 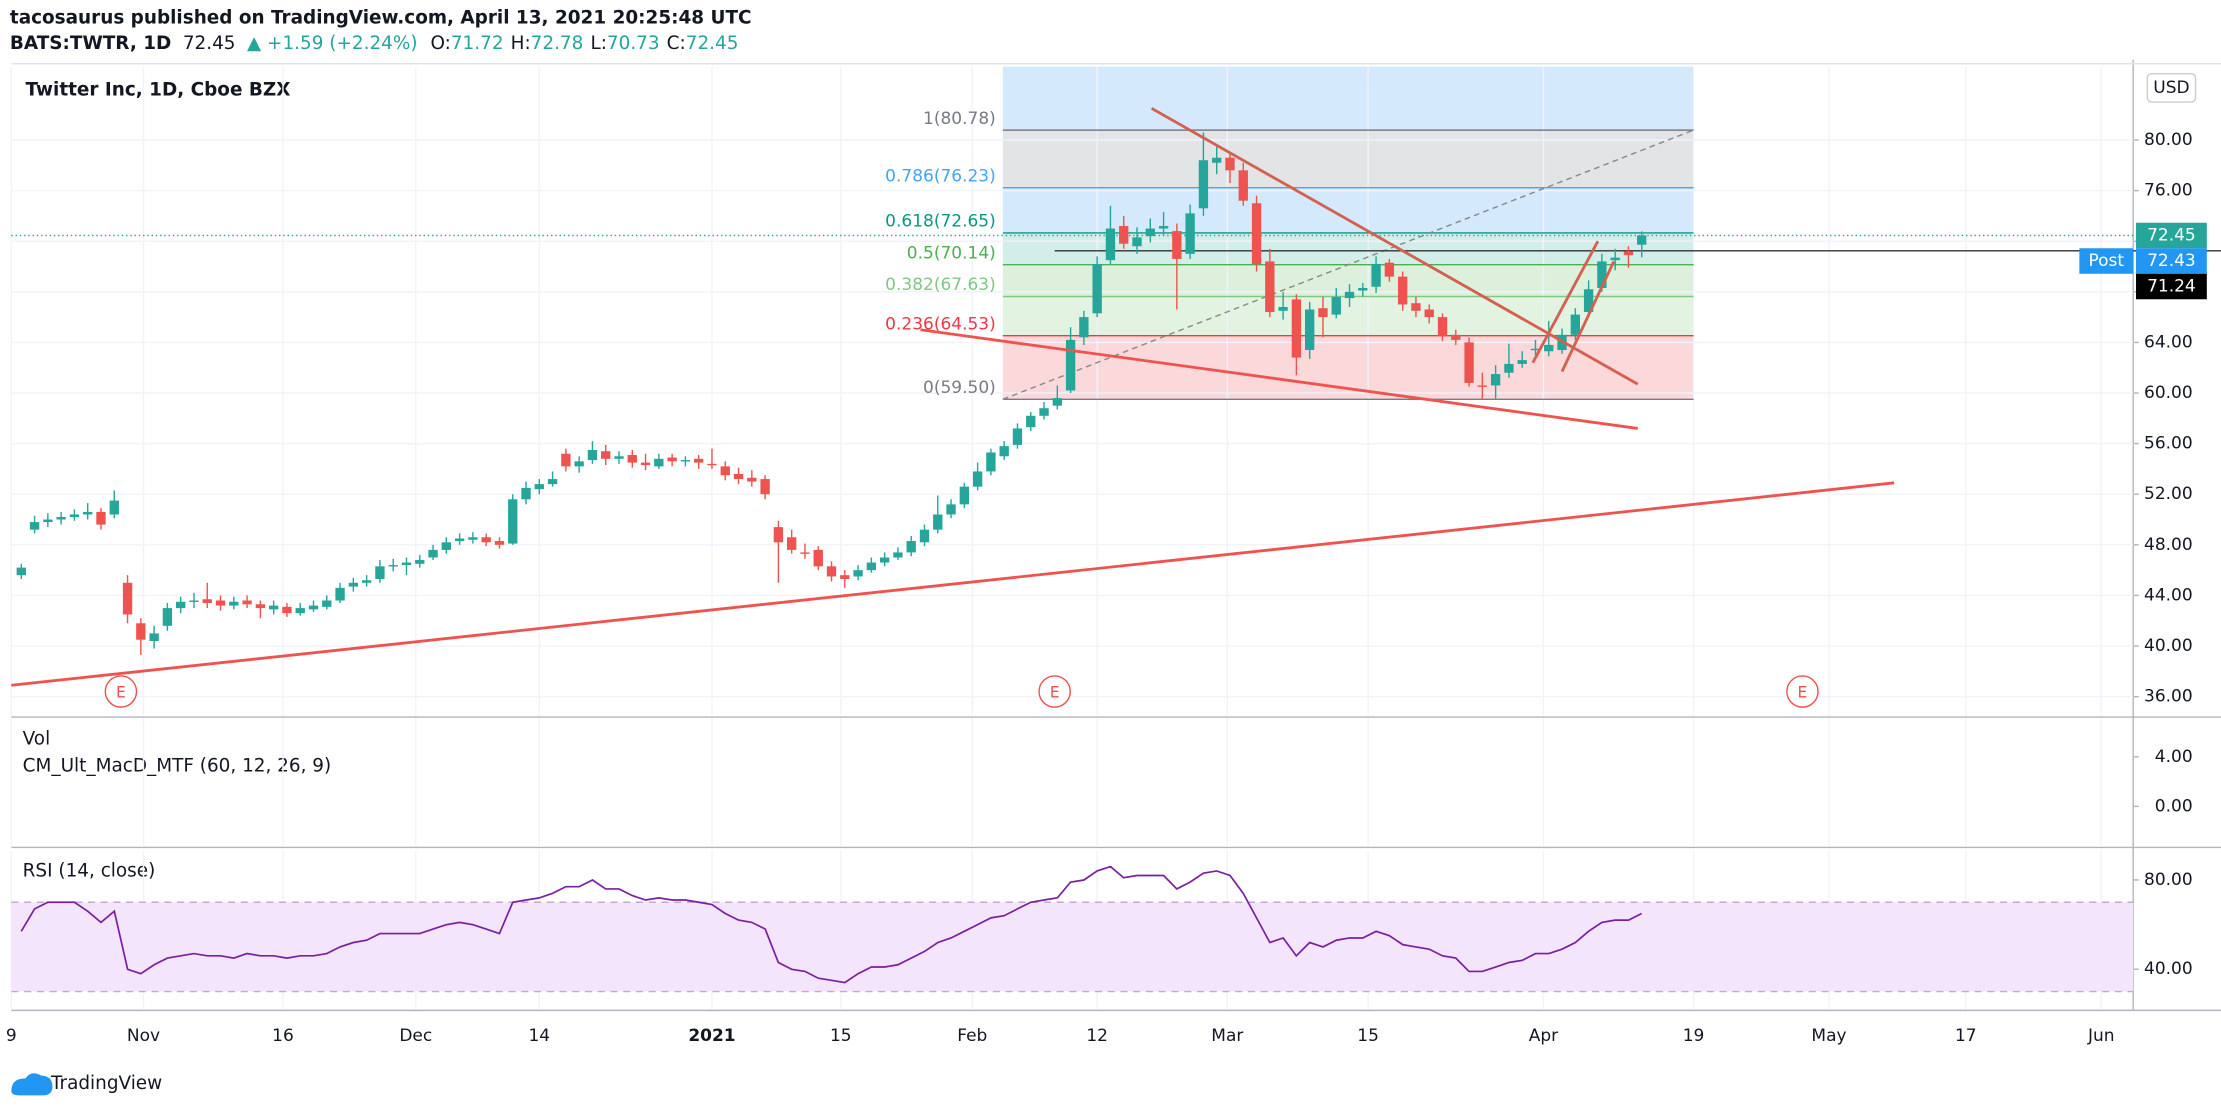 What do you see at coordinates (598, 43) in the screenshot?
I see `ohlc-key: L:` at bounding box center [598, 43].